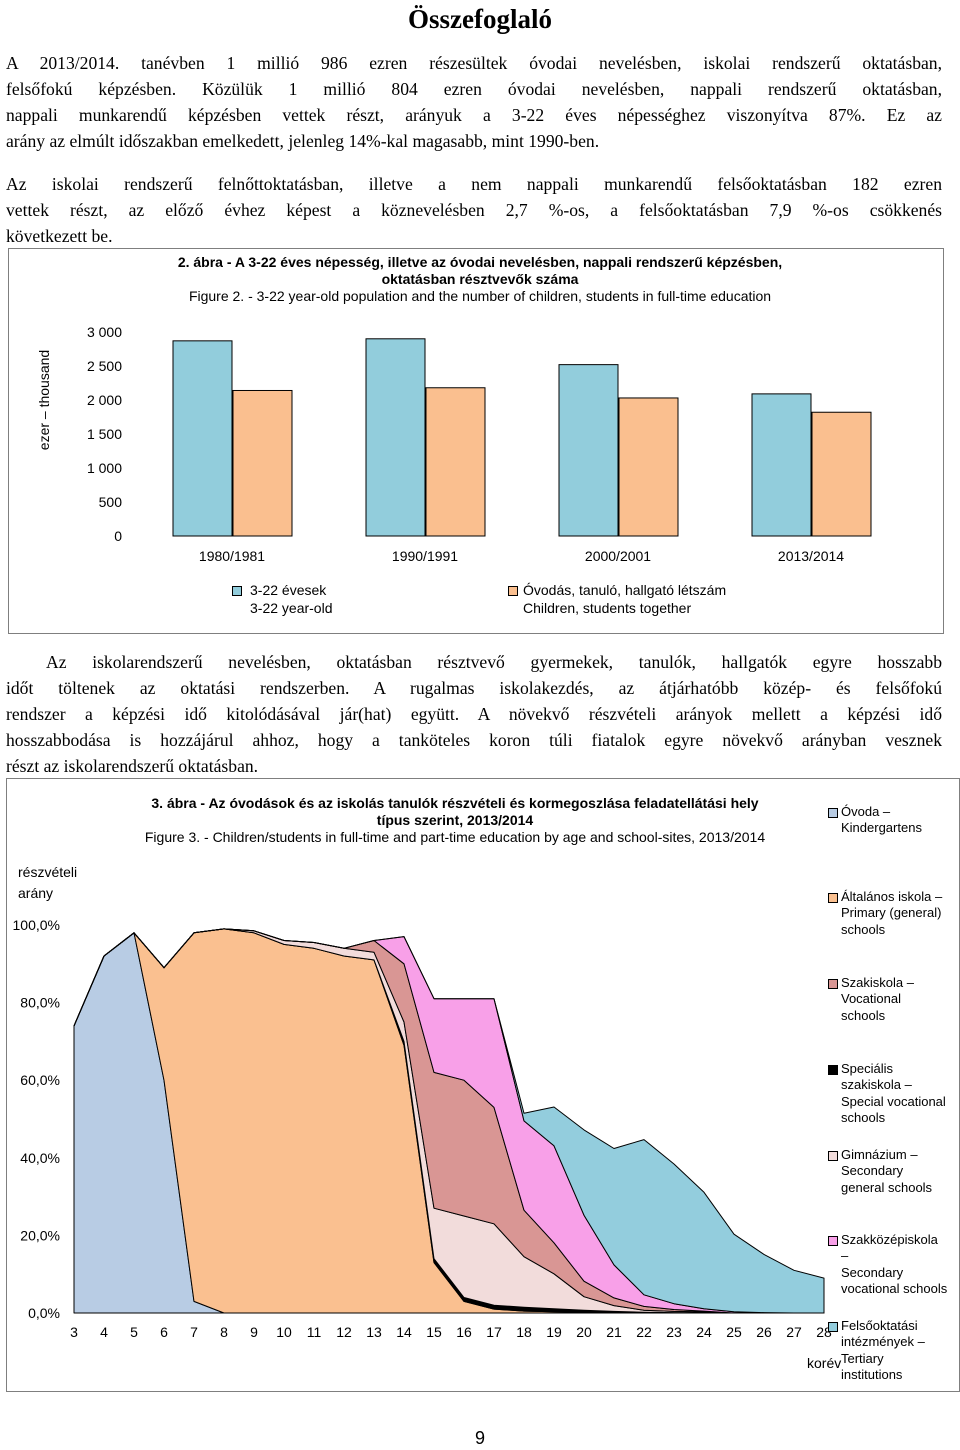 This screenshot has width=960, height=1450. Describe the element at coordinates (314, 1332) in the screenshot. I see `x-tick-label: 11` at that location.